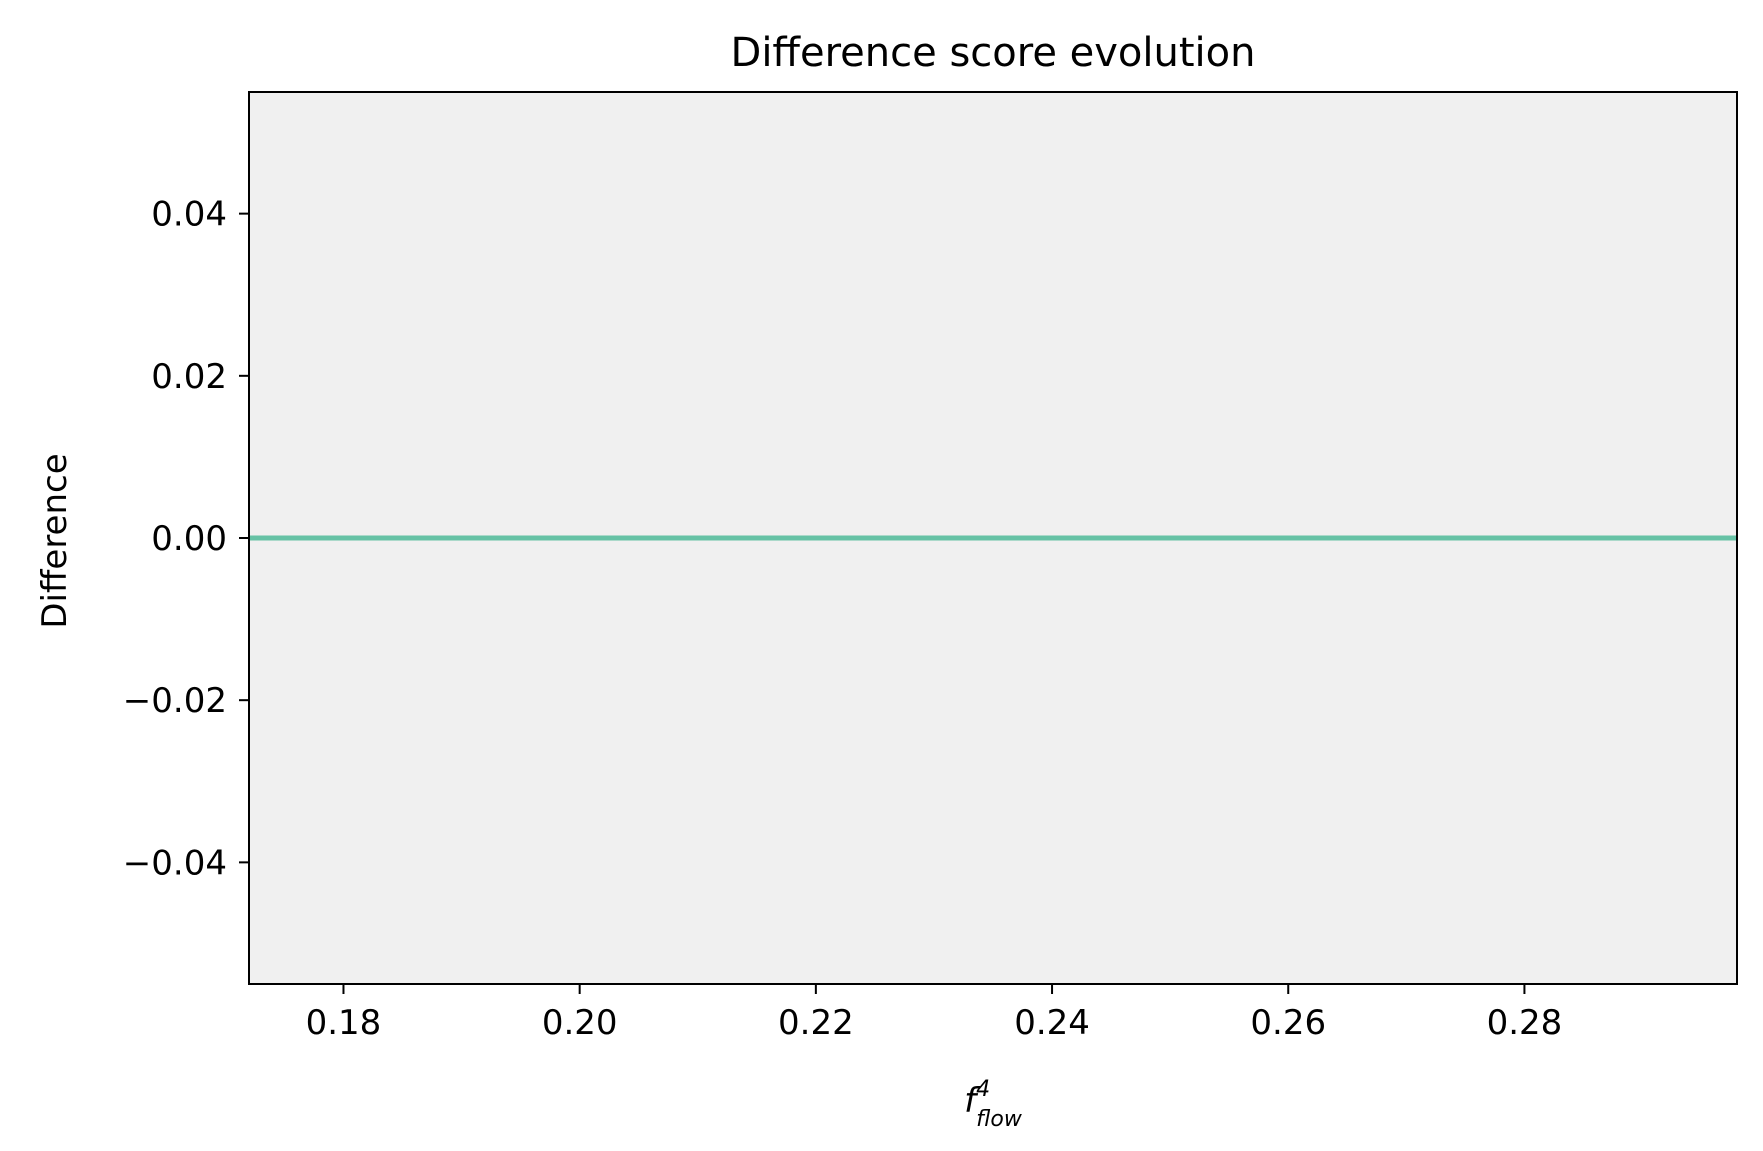 Image resolution: width=1763 pixels, height=1151 pixels. What do you see at coordinates (189, 539) in the screenshot?
I see `y-tick-label: 0.00` at bounding box center [189, 539].